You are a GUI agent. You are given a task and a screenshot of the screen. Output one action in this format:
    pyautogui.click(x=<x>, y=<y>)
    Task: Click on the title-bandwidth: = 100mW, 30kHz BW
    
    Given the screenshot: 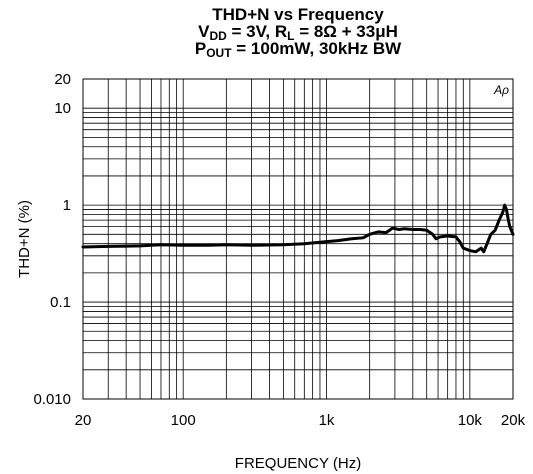 What is the action you would take?
    pyautogui.click(x=316, y=48)
    